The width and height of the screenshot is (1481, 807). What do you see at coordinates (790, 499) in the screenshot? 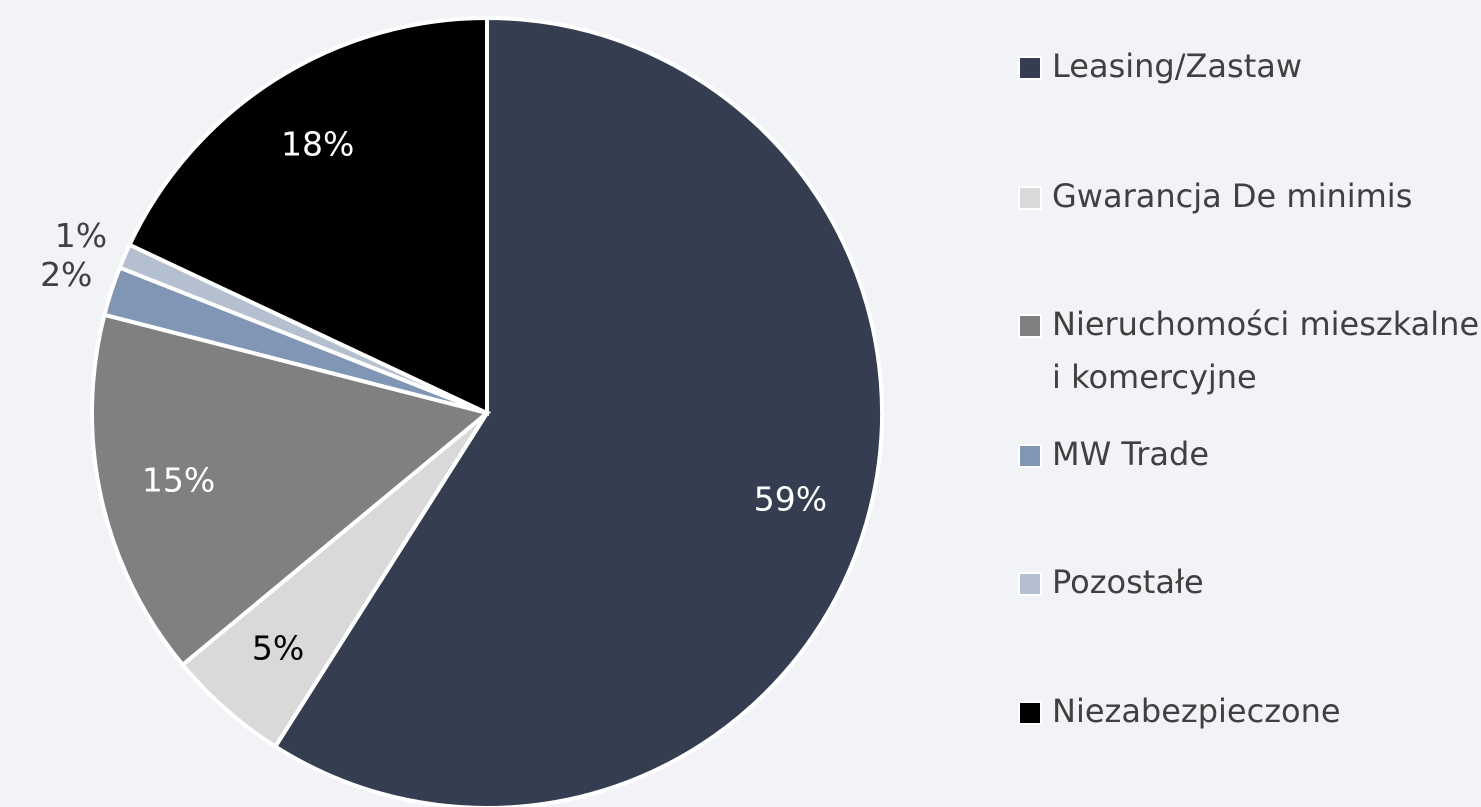
I see `data-label: 59%` at bounding box center [790, 499].